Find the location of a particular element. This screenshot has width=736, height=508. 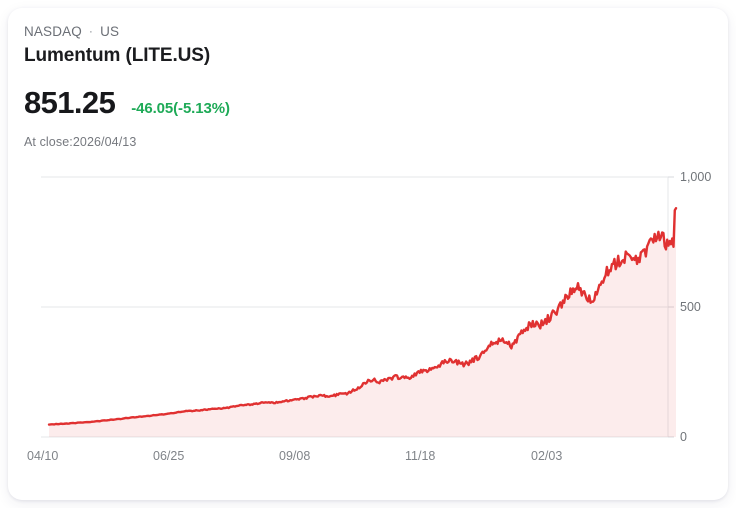

x-axis-label-0: 04/10 is located at coordinates (42, 456).